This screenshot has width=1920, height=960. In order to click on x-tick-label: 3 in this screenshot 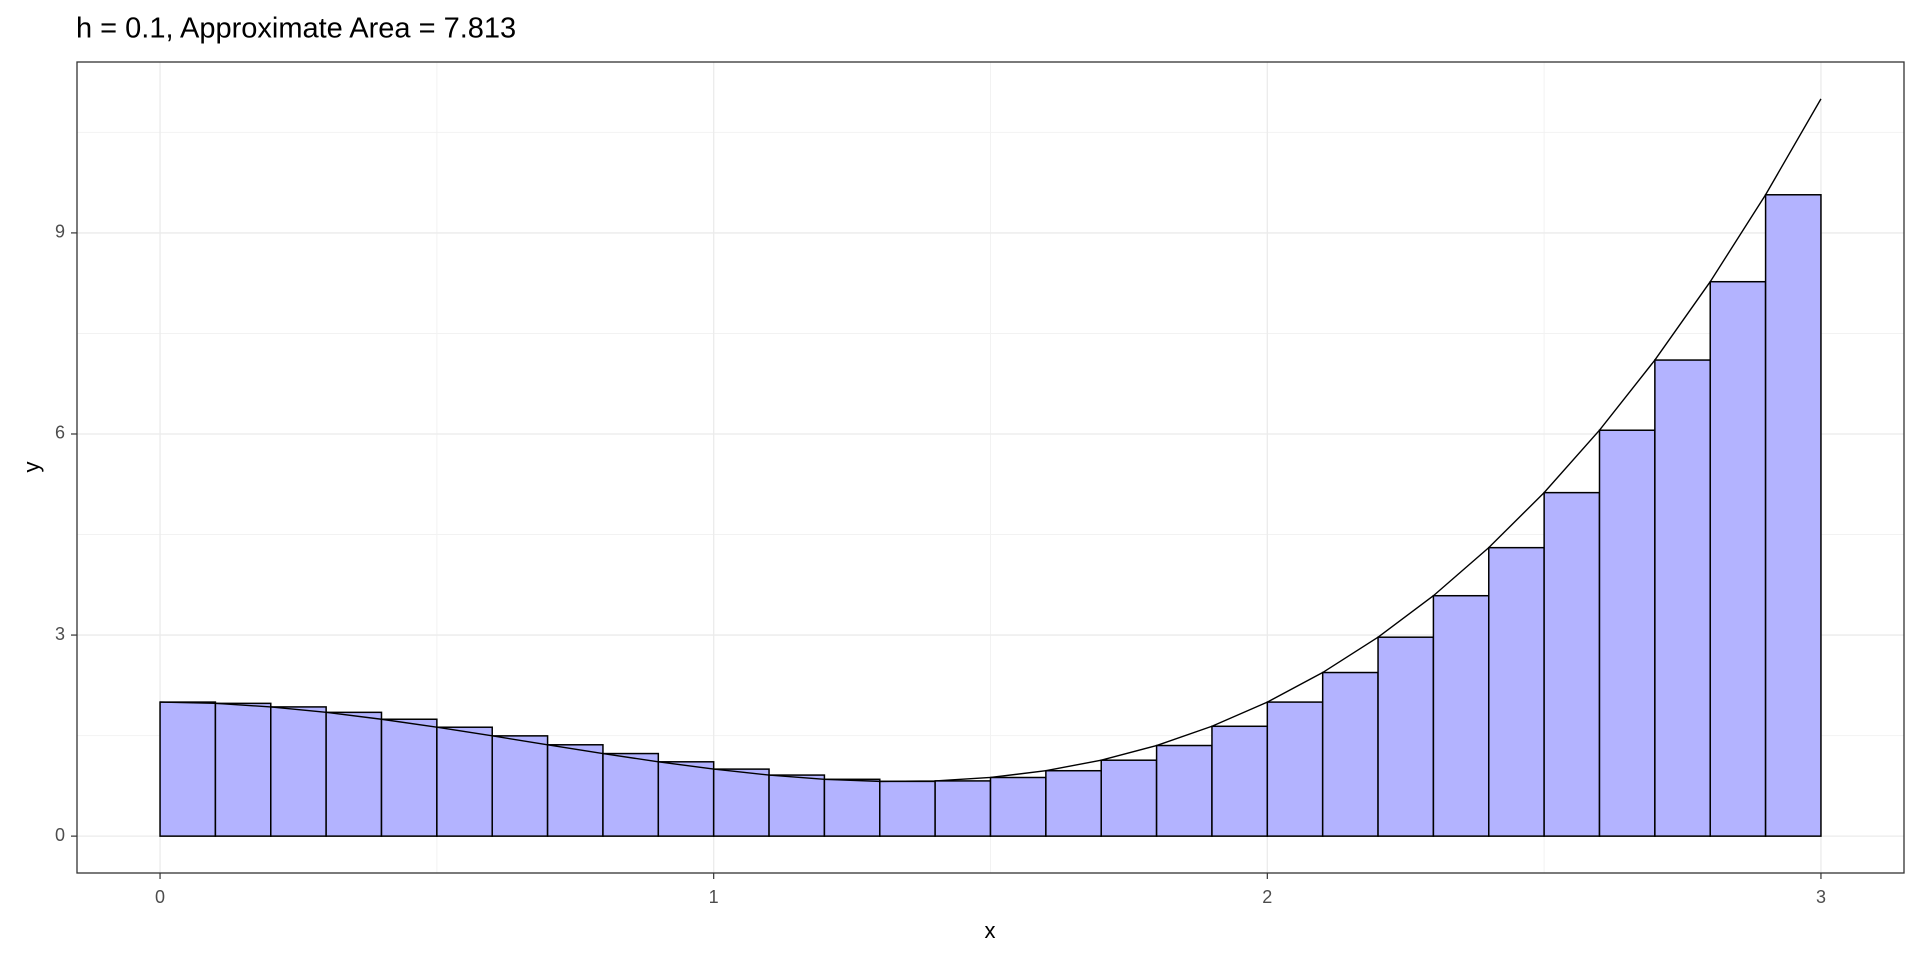, I will do `click(1821, 897)`.